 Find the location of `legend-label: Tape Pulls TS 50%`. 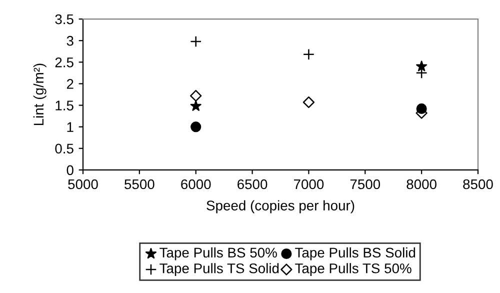

legend-label: Tape Pulls TS 50% is located at coordinates (353, 269).